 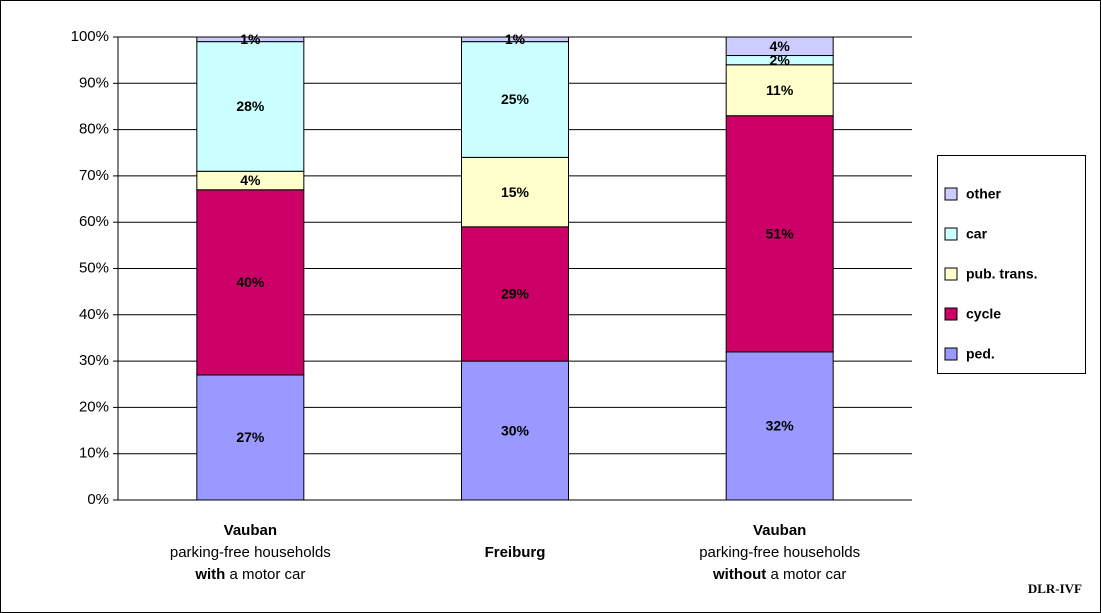 I want to click on legend-label: other, so click(x=984, y=194).